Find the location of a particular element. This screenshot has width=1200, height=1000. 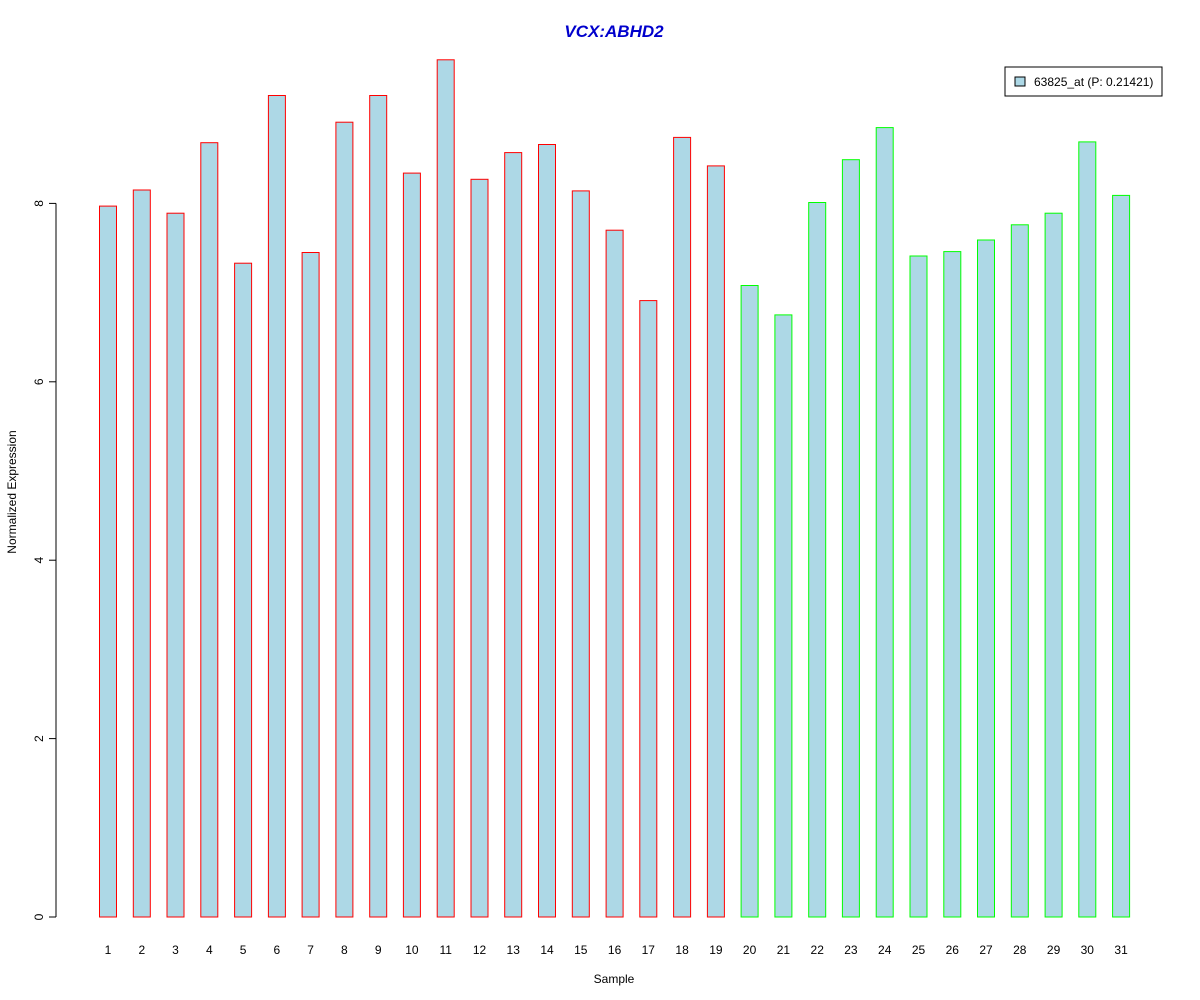

x-axis-label: Sample is located at coordinates (614, 979).